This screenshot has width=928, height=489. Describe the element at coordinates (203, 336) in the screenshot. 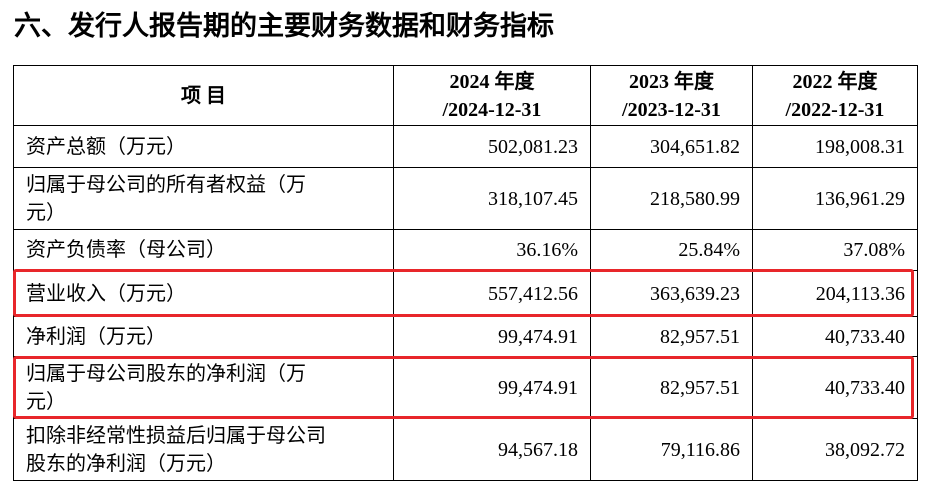

I see `label-cell: 净利润（万元）` at that location.